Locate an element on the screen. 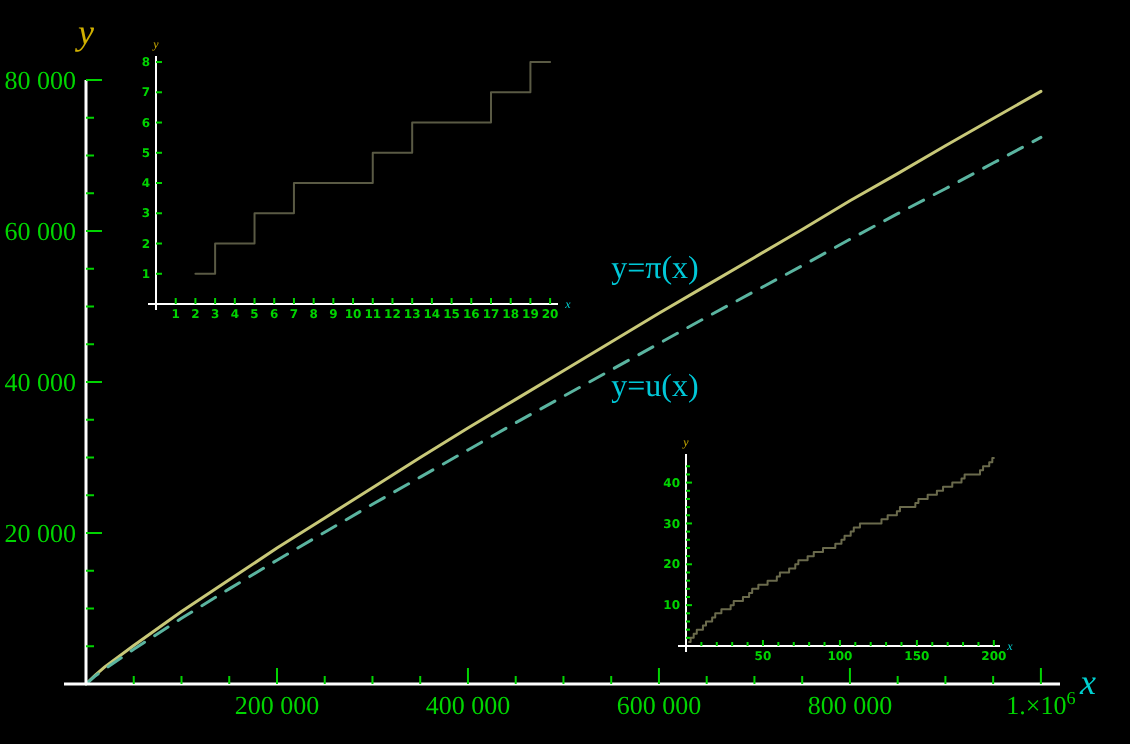  y-tick-label: 40 000 is located at coordinates (40, 382).